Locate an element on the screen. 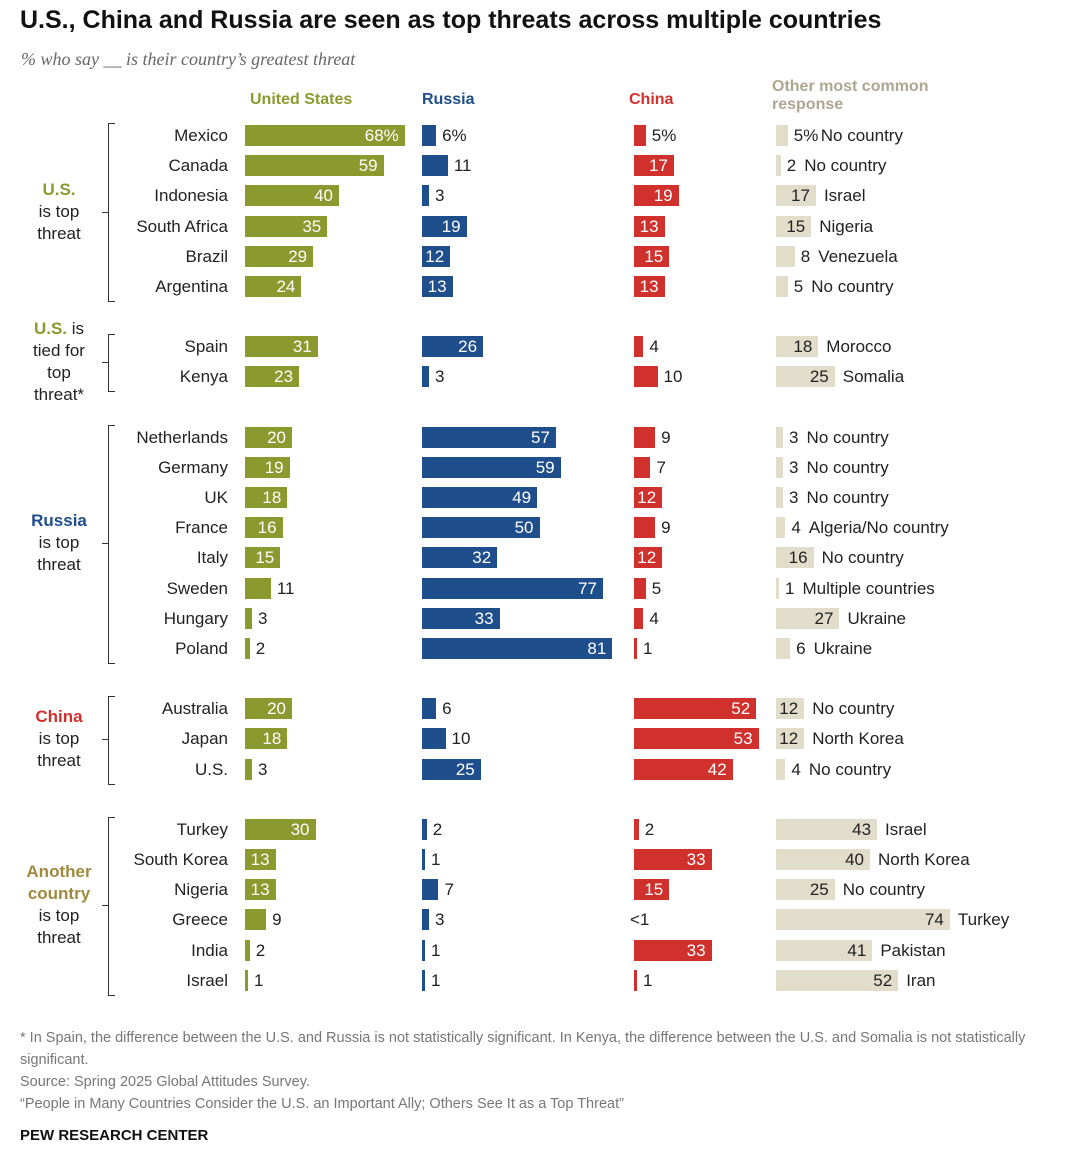 The height and width of the screenshot is (1166, 1080). data-label-china: 9 is located at coordinates (666, 528).